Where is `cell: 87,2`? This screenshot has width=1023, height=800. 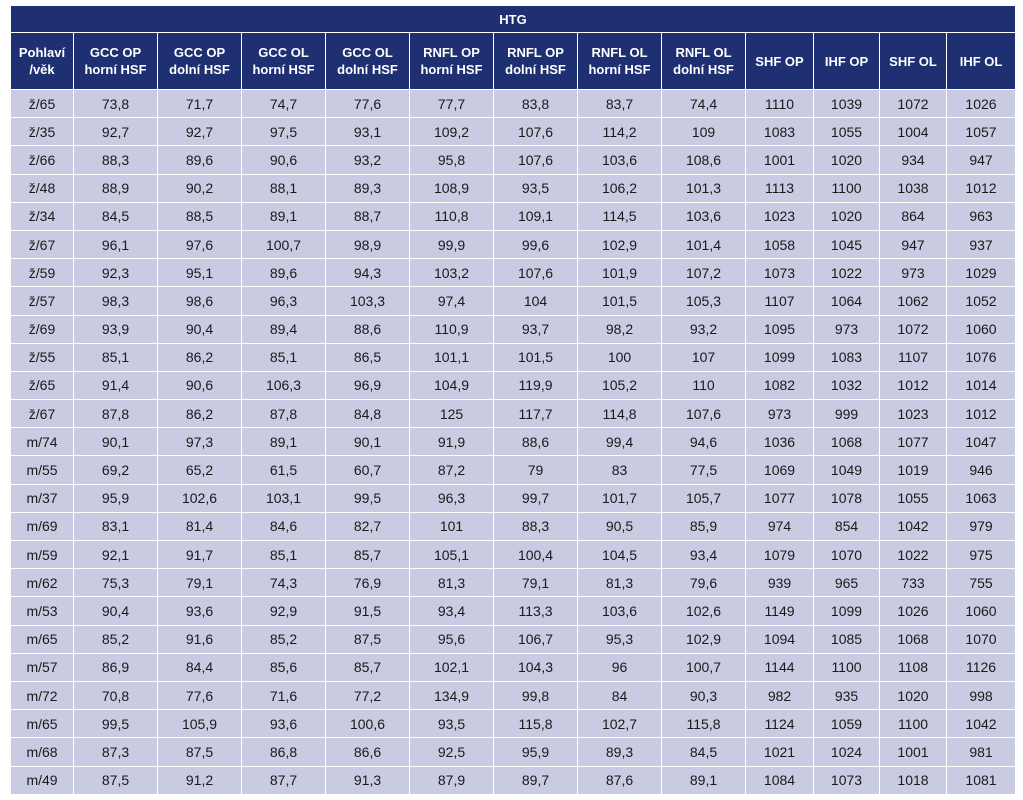
cell: 87,2 is located at coordinates (451, 470).